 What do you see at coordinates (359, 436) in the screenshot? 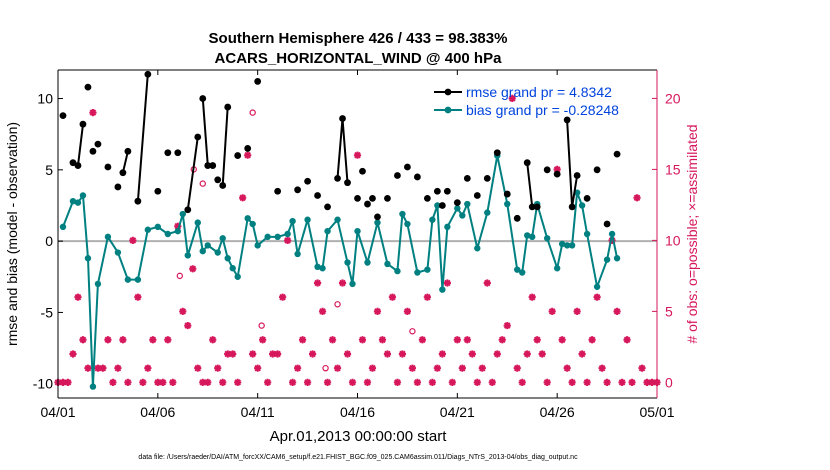
I see `x-axis-label: Apr.01,2013 00:00:00 start` at bounding box center [359, 436].